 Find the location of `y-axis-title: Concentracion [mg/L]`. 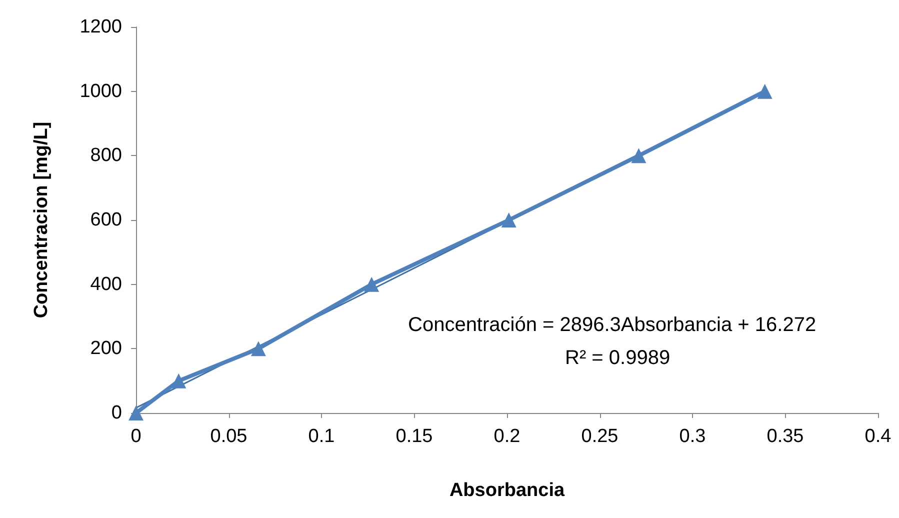

y-axis-title: Concentracion [mg/L] is located at coordinates (41, 220).